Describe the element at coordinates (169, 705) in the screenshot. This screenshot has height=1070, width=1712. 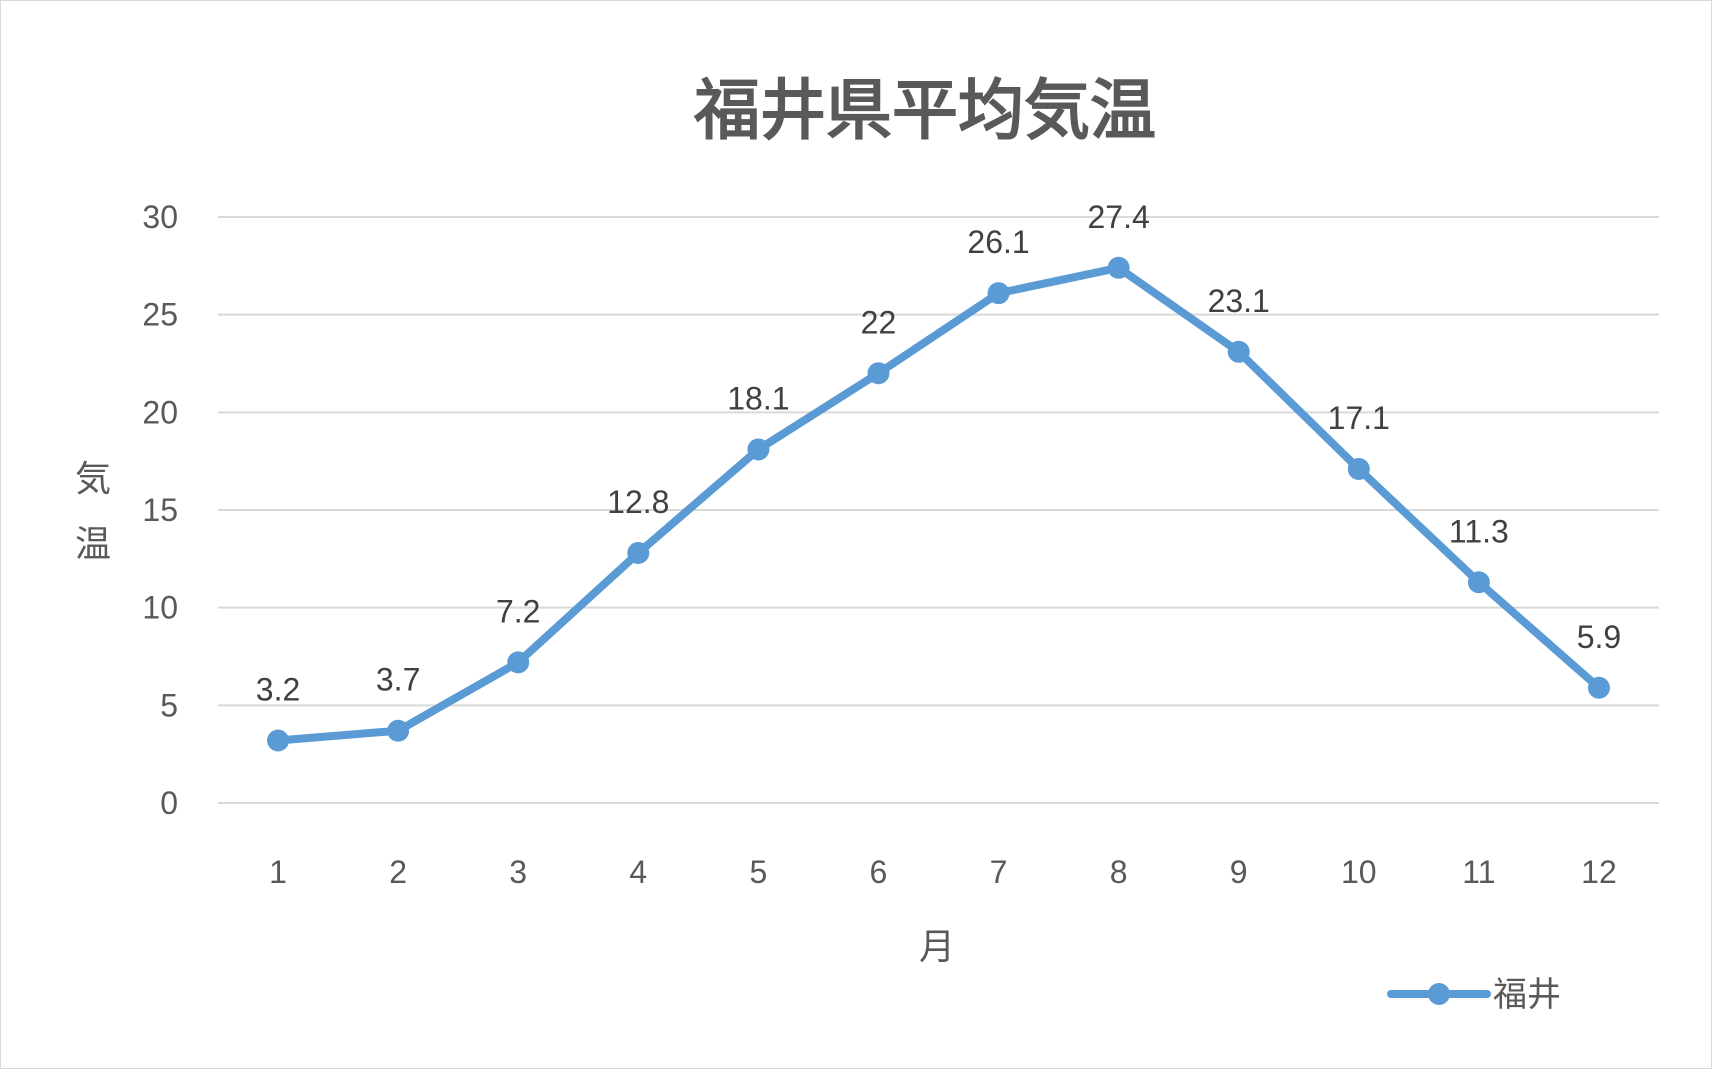
I see `y-tick-label: 5` at that location.